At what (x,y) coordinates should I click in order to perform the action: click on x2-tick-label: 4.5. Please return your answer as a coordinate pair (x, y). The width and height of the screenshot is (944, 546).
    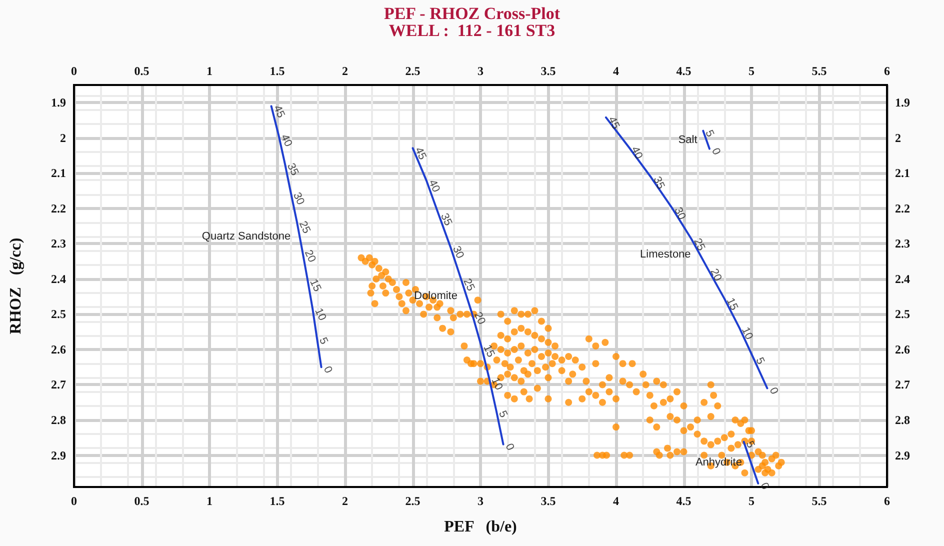
    Looking at the image, I should click on (684, 71).